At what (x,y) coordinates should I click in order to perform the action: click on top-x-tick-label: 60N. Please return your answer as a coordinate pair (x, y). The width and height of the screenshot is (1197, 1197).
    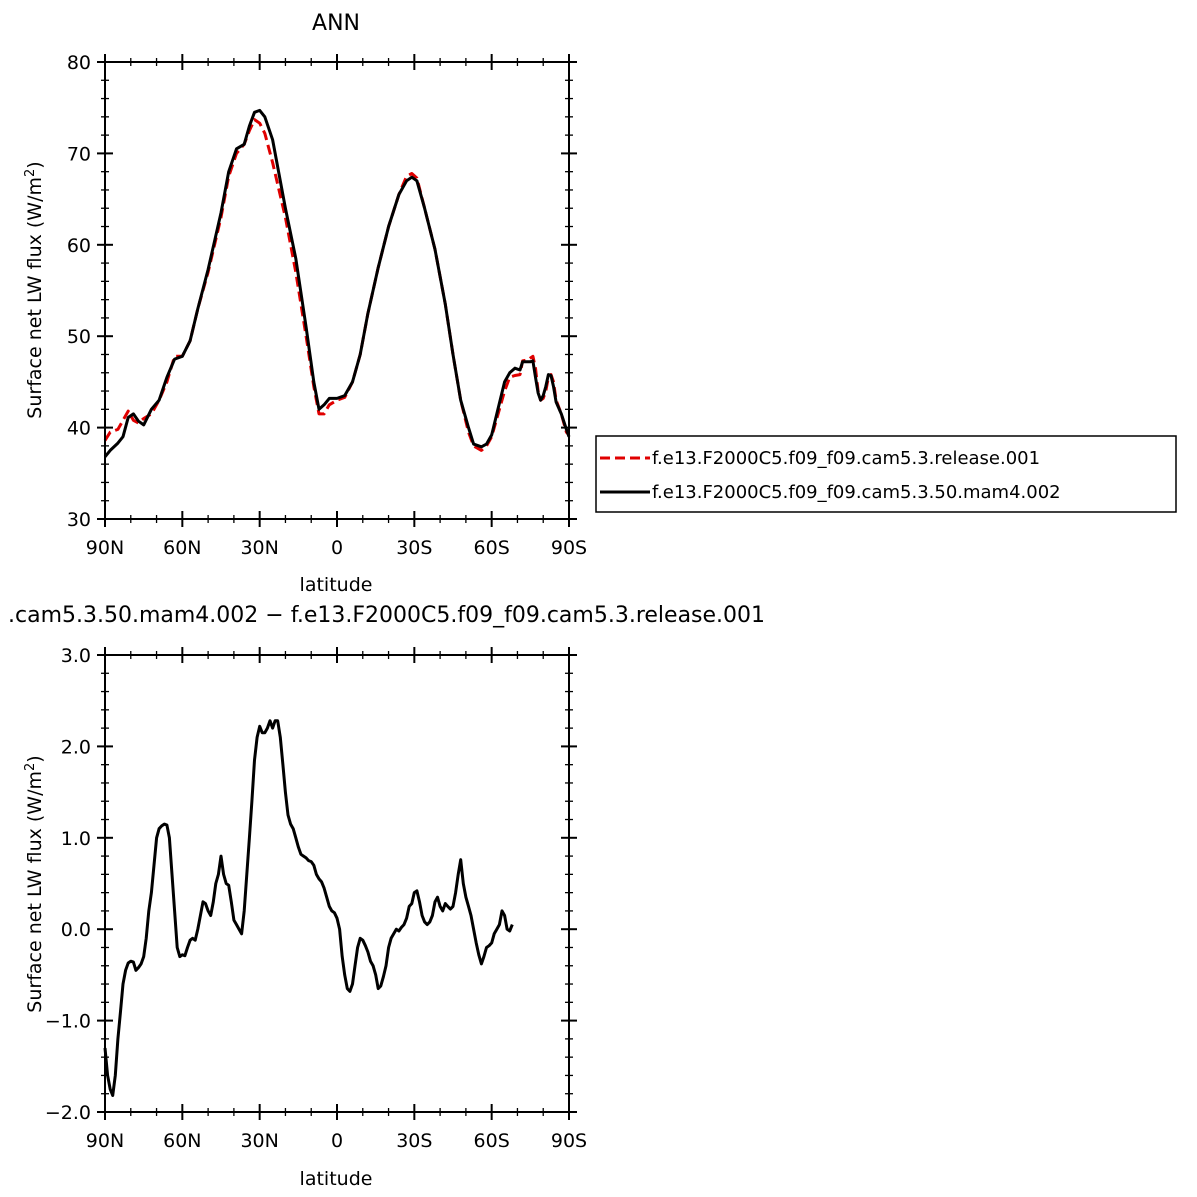
    Looking at the image, I should click on (182, 548).